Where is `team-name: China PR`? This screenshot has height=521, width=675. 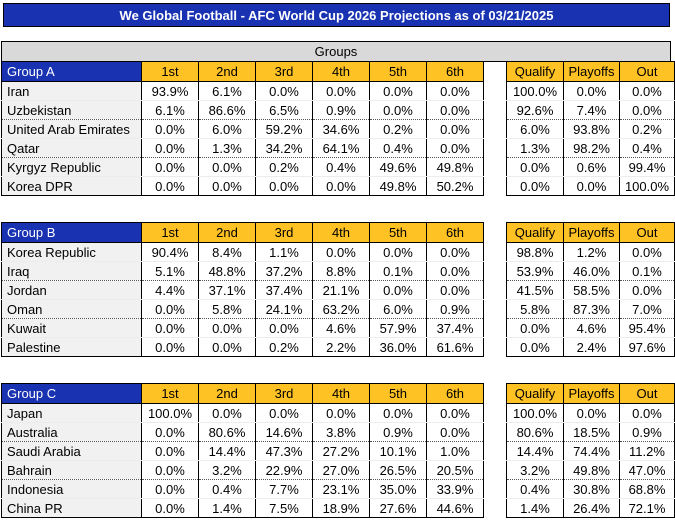
team-name: China PR is located at coordinates (71, 508).